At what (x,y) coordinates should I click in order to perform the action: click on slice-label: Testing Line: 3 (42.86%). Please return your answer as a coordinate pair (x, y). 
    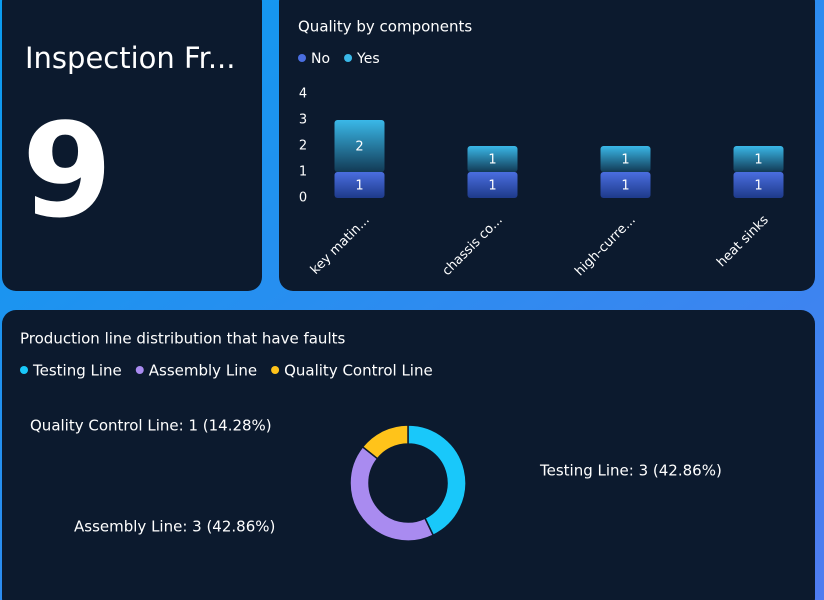
    Looking at the image, I should click on (630, 471).